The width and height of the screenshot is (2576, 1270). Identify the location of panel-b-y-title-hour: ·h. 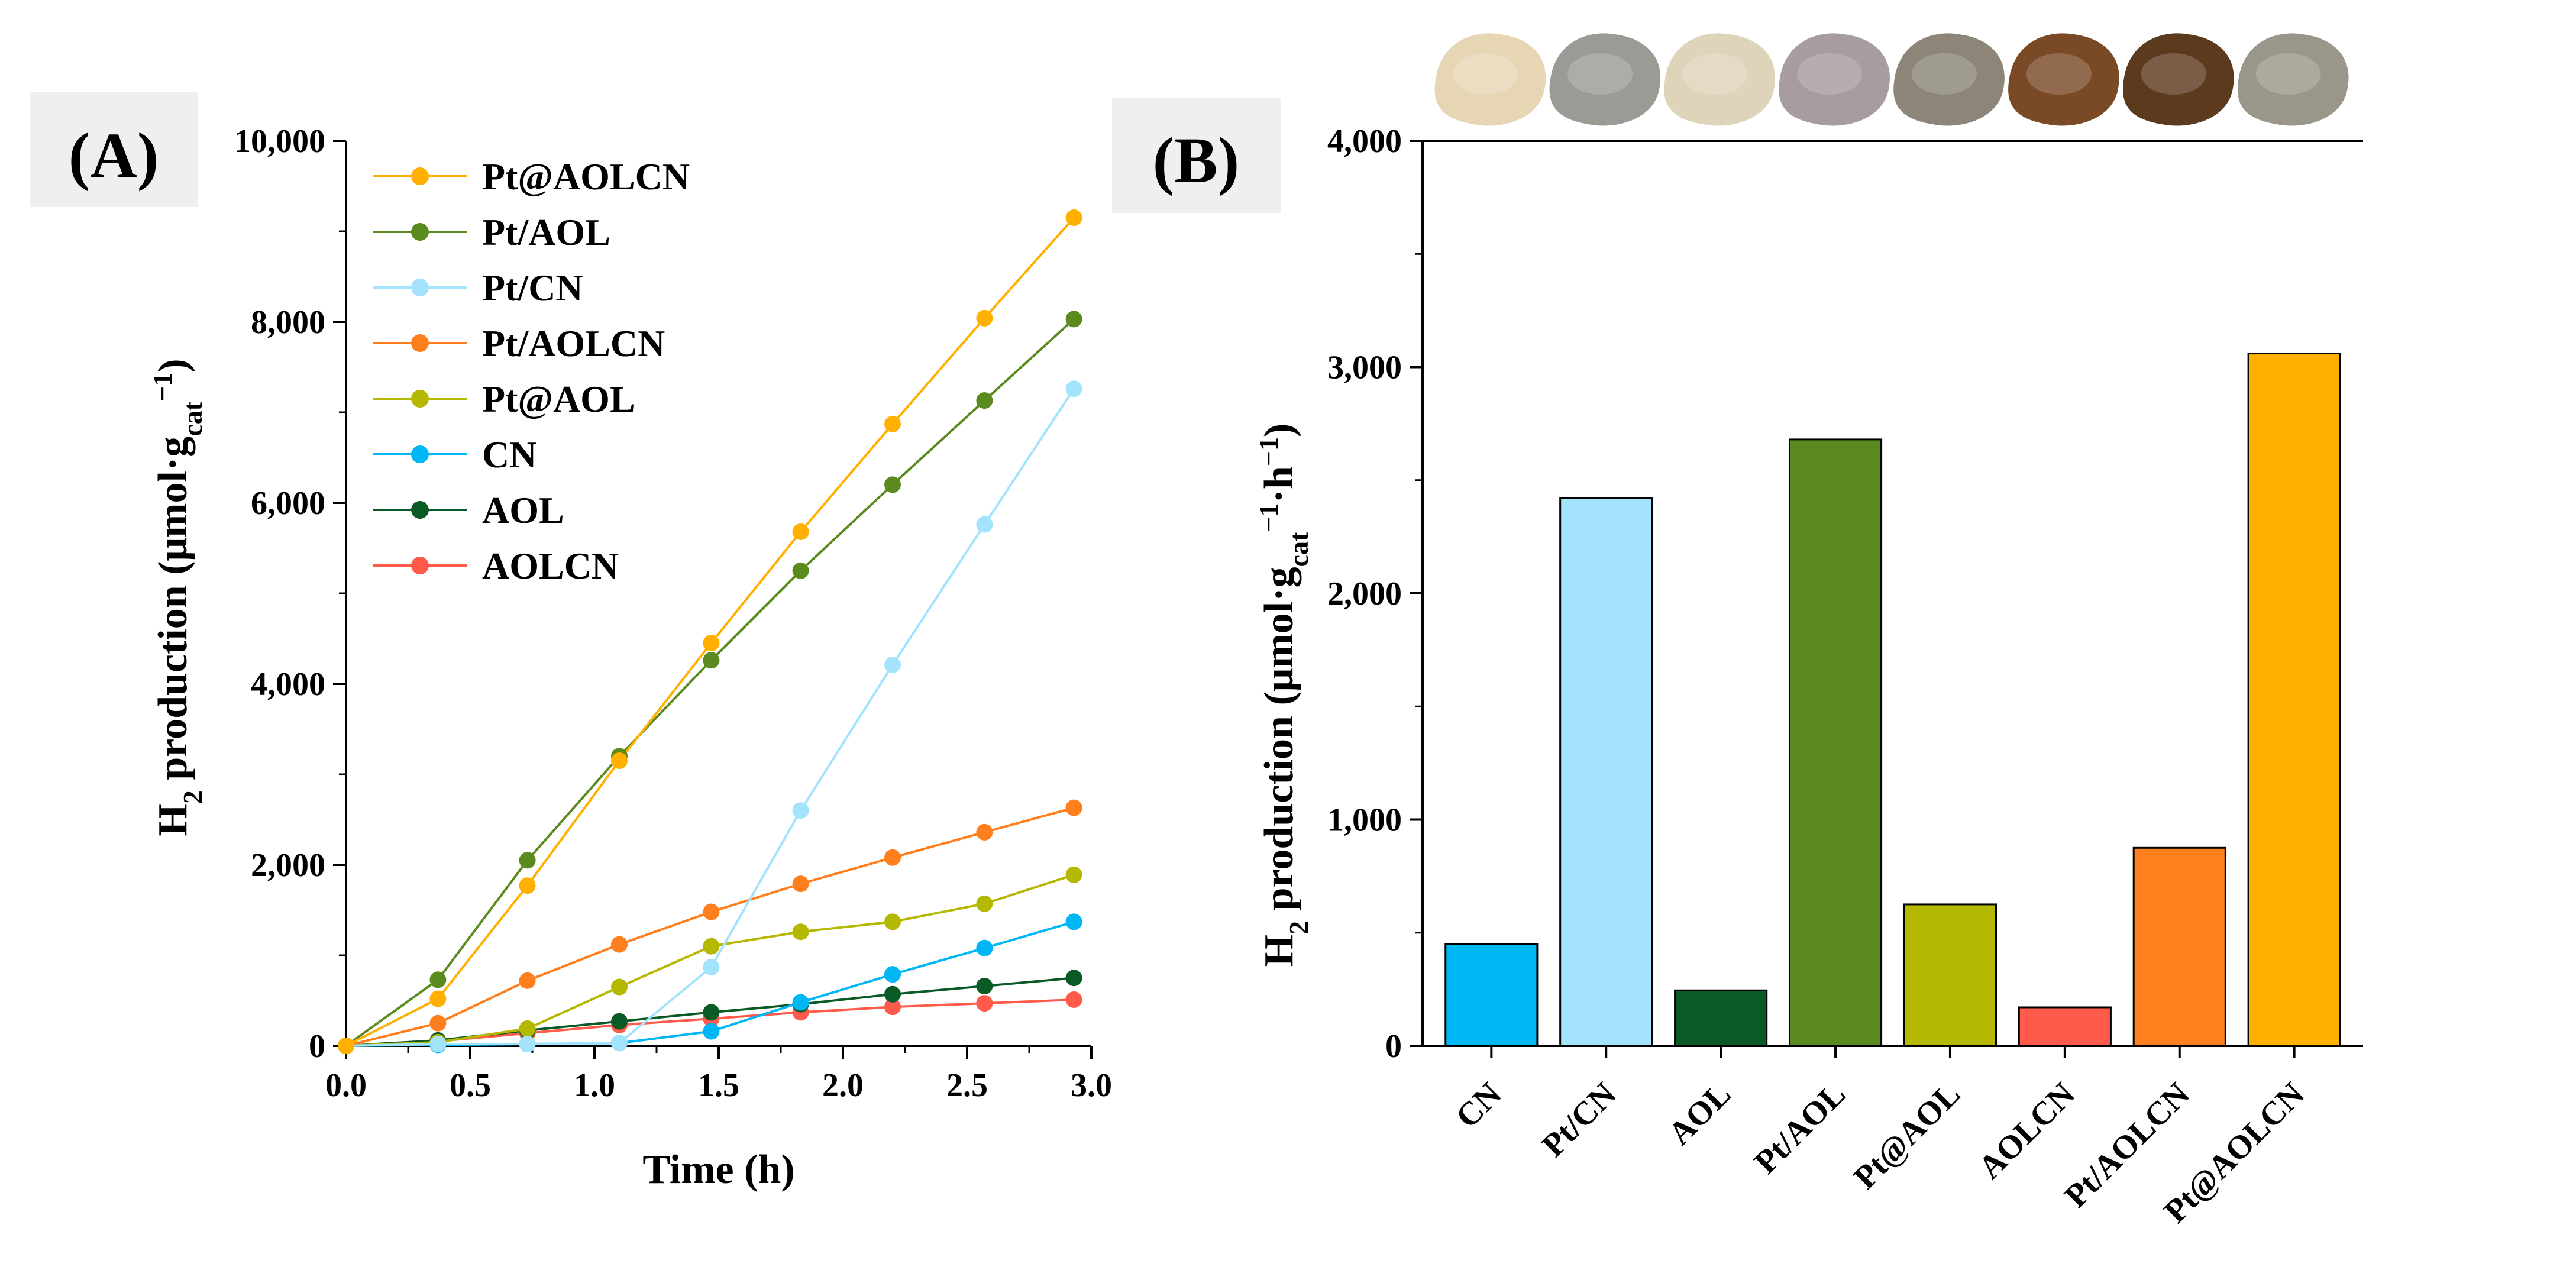
(1279, 485).